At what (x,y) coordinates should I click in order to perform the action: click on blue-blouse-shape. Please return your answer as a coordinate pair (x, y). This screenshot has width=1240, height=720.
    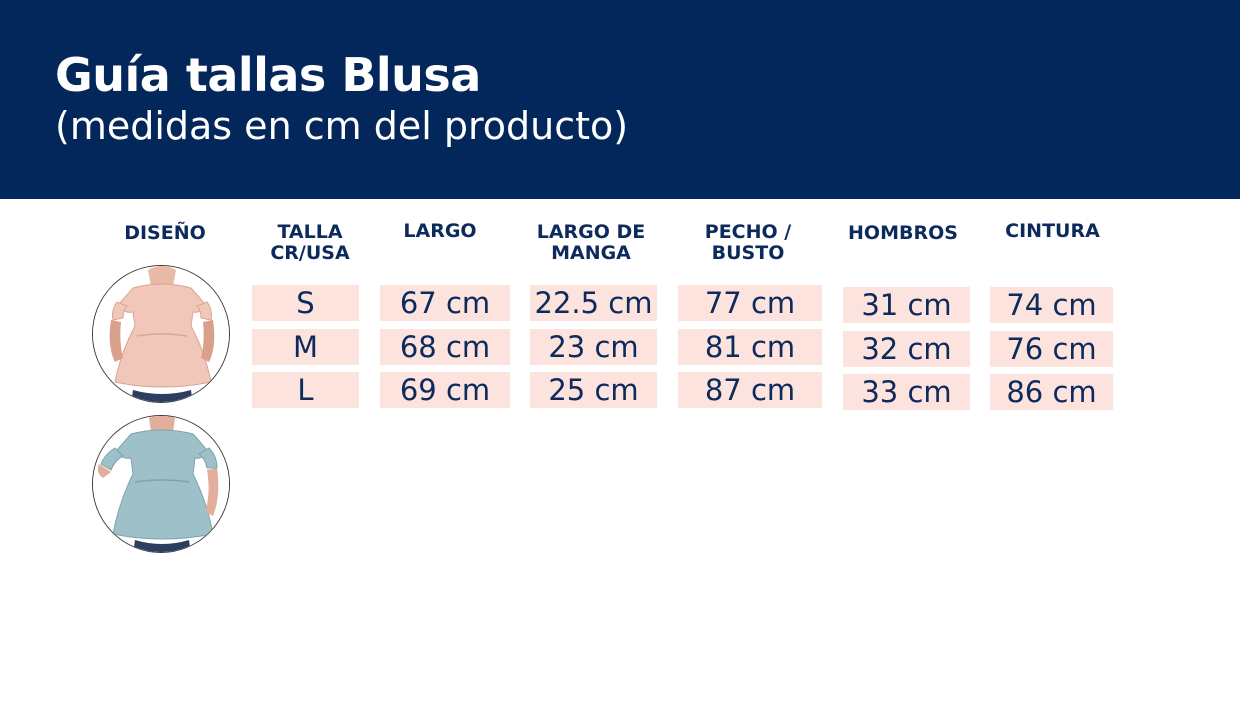
    Looking at the image, I should click on (163, 484).